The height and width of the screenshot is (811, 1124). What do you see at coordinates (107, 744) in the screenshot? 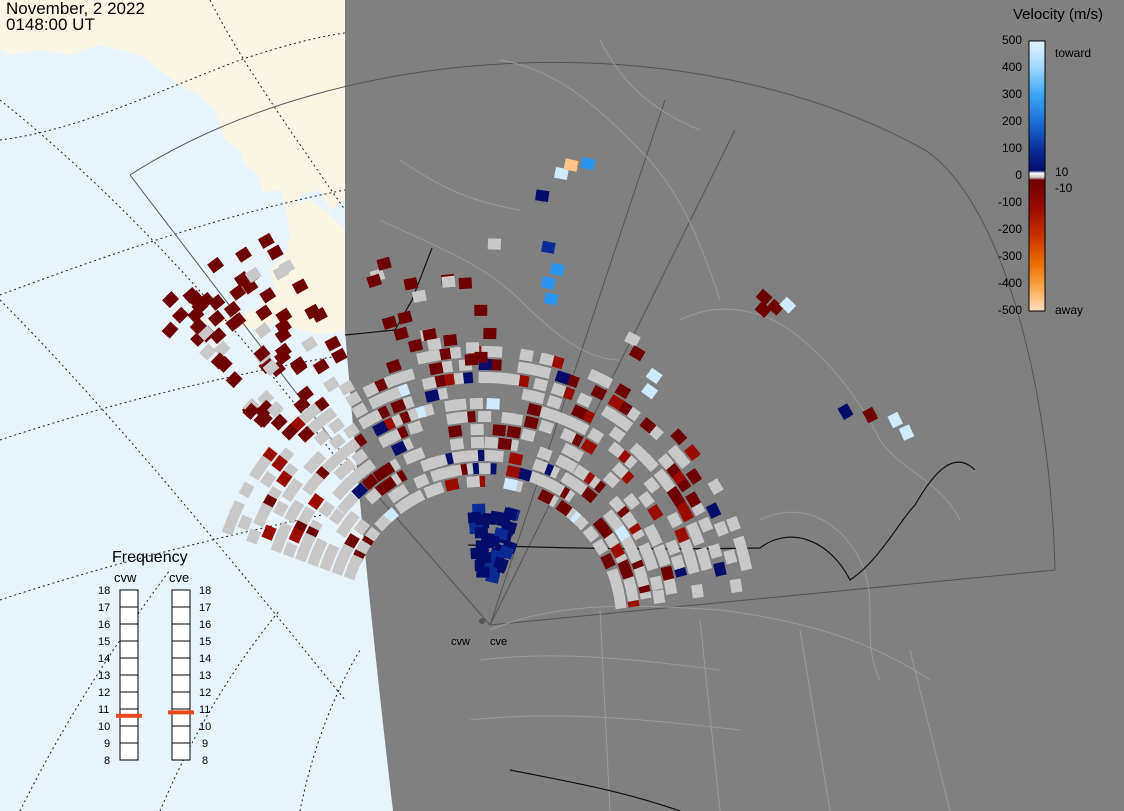
I see `frequency-tick-left: 9` at bounding box center [107, 744].